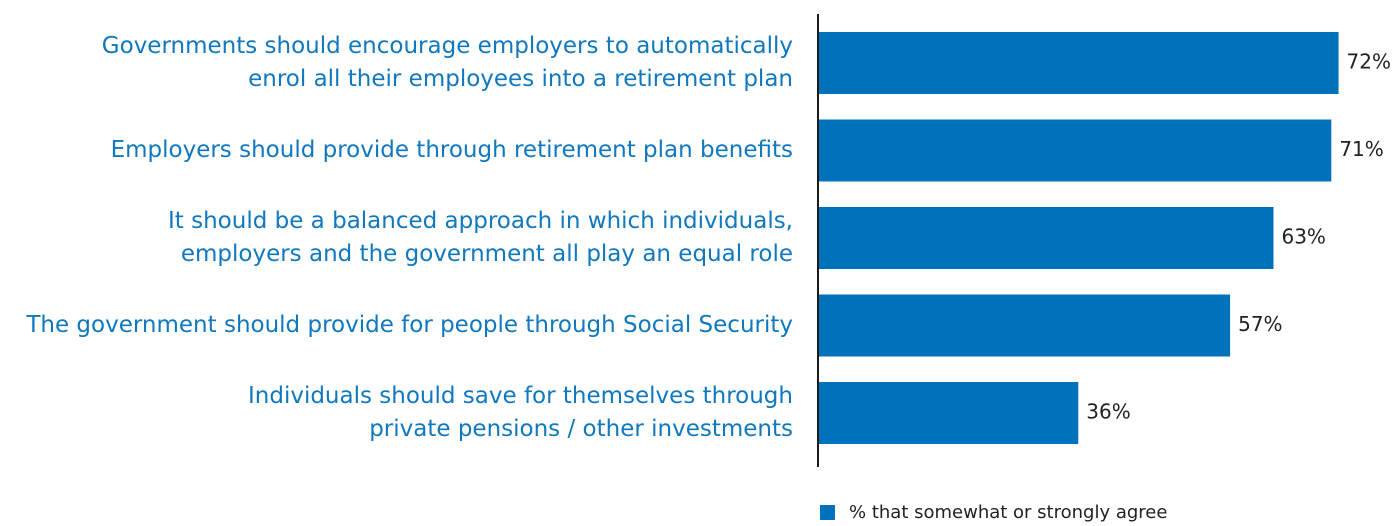 Image resolution: width=1396 pixels, height=526 pixels. I want to click on legend-swatch, so click(827, 512).